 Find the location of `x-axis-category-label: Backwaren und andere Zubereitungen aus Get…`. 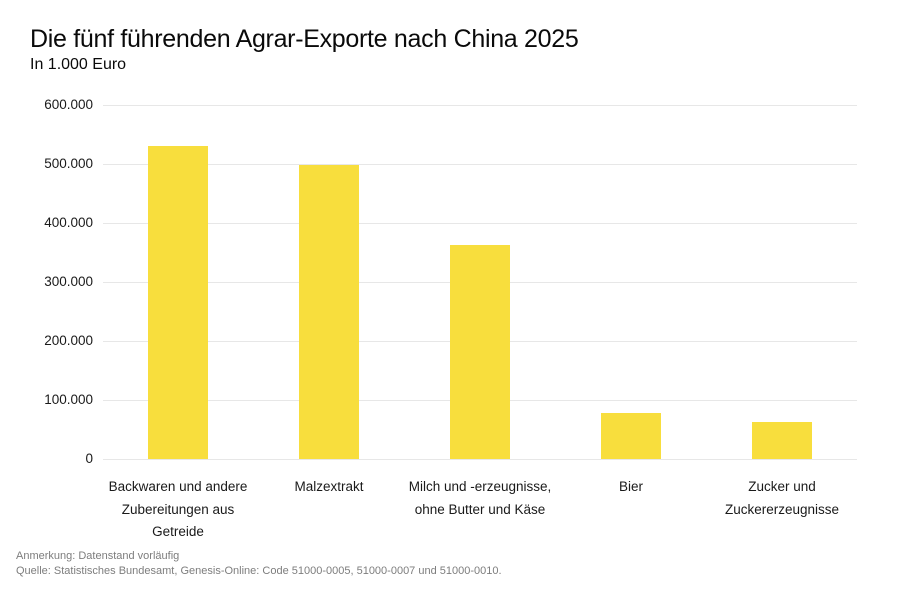

x-axis-category-label: Backwaren und andere Zubereitungen aus Get… is located at coordinates (178, 510).